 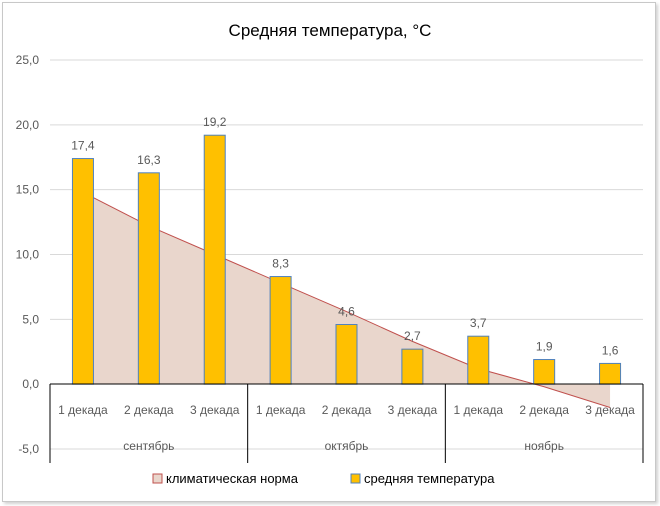 What do you see at coordinates (28, 449) in the screenshot?
I see `y-tick-label: -5,0` at bounding box center [28, 449].